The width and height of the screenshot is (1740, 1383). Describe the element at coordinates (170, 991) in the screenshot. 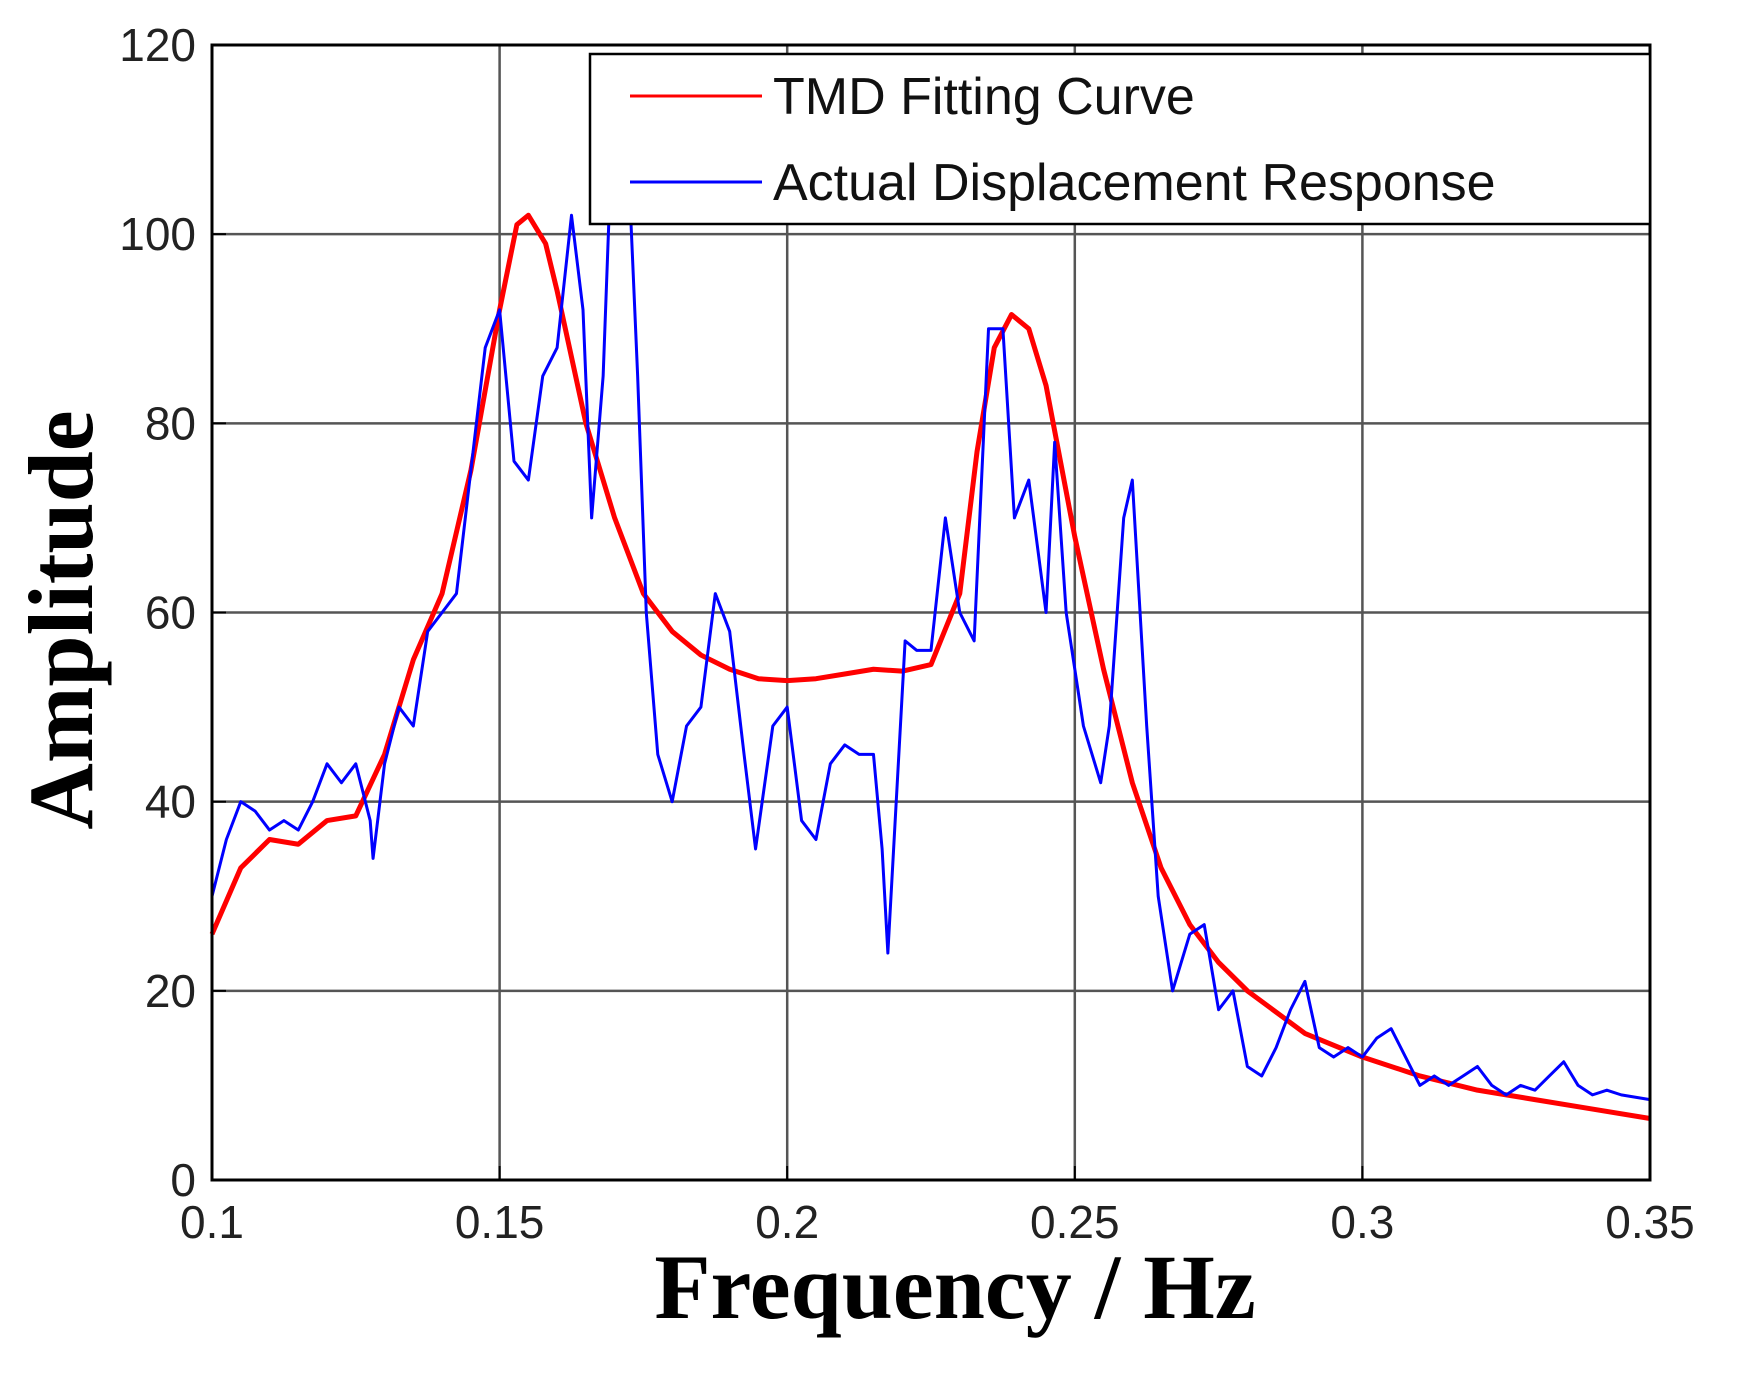

I see `y-tick-label: 20` at that location.